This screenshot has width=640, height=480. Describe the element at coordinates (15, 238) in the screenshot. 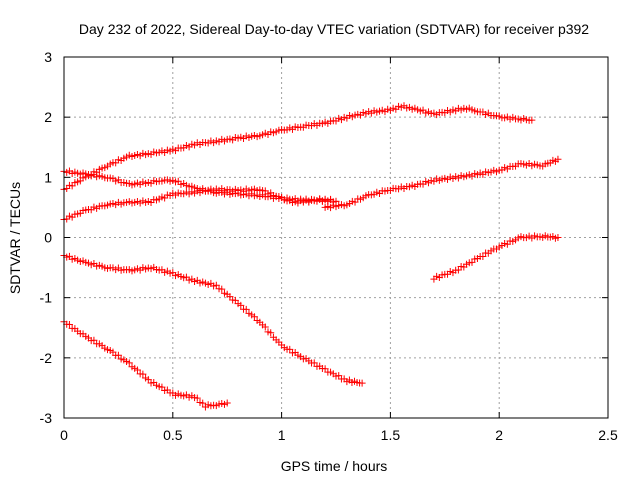

I see `y-axis-label: SDTVAR / TECUs` at that location.